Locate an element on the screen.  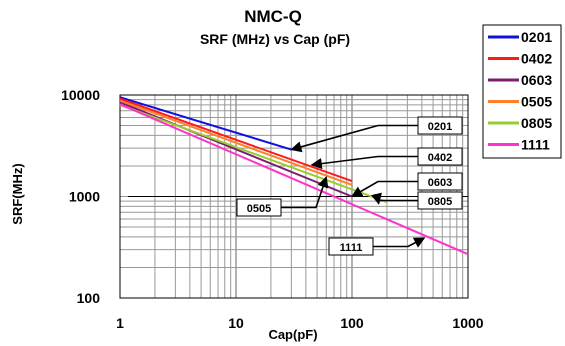
y-tick-label: 1000 is located at coordinates (84, 197).